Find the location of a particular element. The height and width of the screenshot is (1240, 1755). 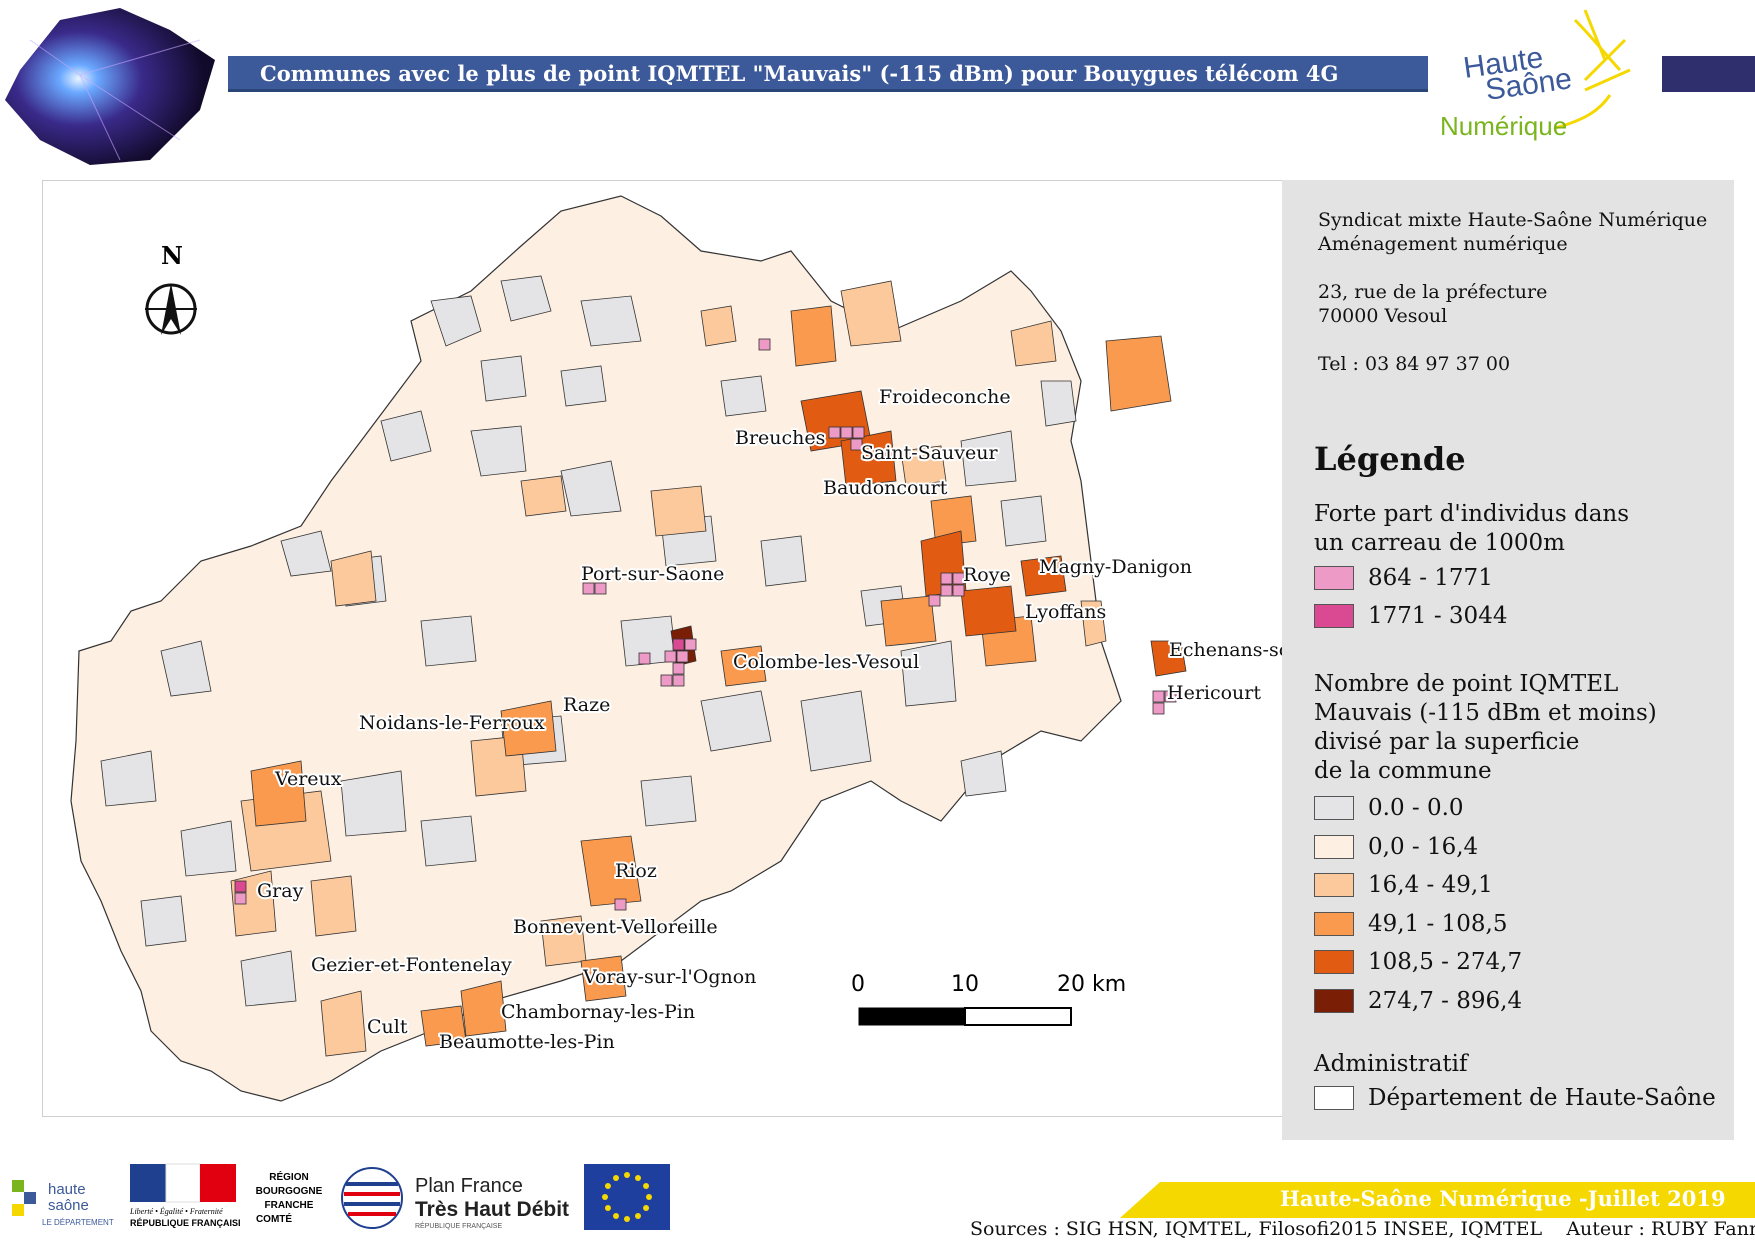

legend-item-department: Département de Haute-Saône is located at coordinates (1515, 1098).